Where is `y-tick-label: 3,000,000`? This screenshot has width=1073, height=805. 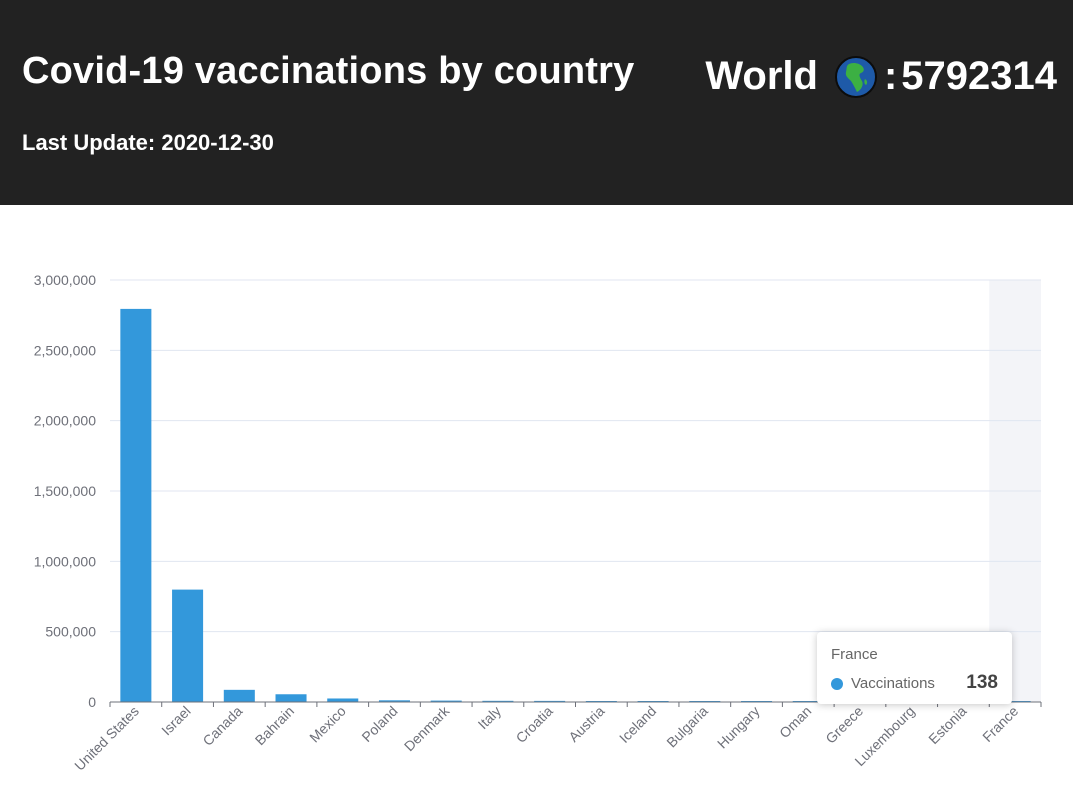 y-tick-label: 3,000,000 is located at coordinates (65, 280).